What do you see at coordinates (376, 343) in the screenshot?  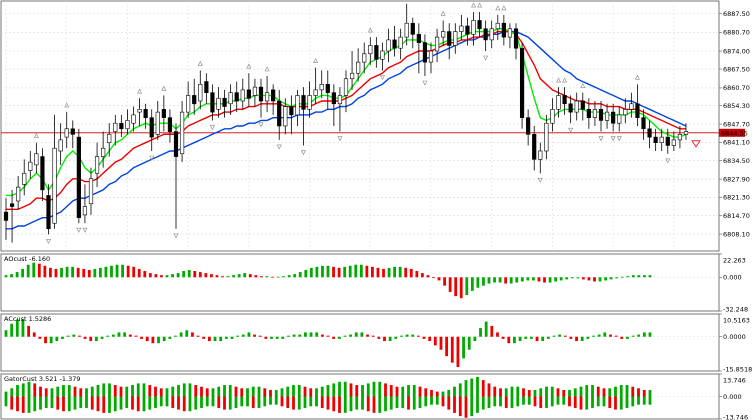 I see `ac-indicator-panel: 10.5163 0.0000 -15.8518 ACcust 1.5286` at bounding box center [376, 343].